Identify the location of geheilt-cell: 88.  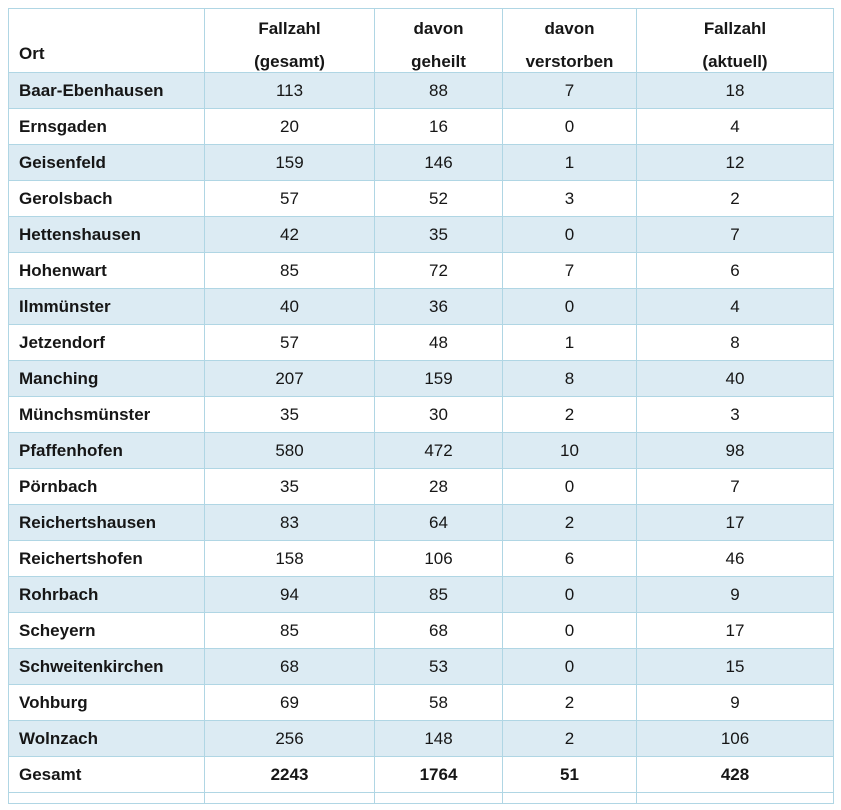
(438, 90).